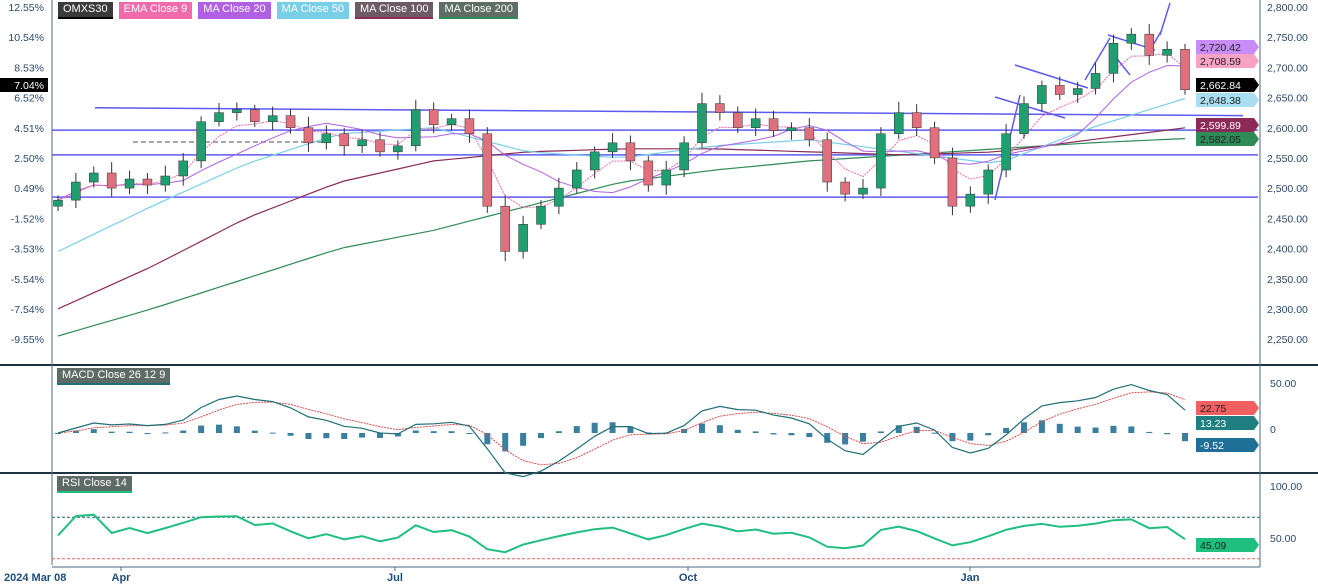 This screenshot has width=1318, height=585. I want to click on ma200-value-tag-bg, so click(1227, 139).